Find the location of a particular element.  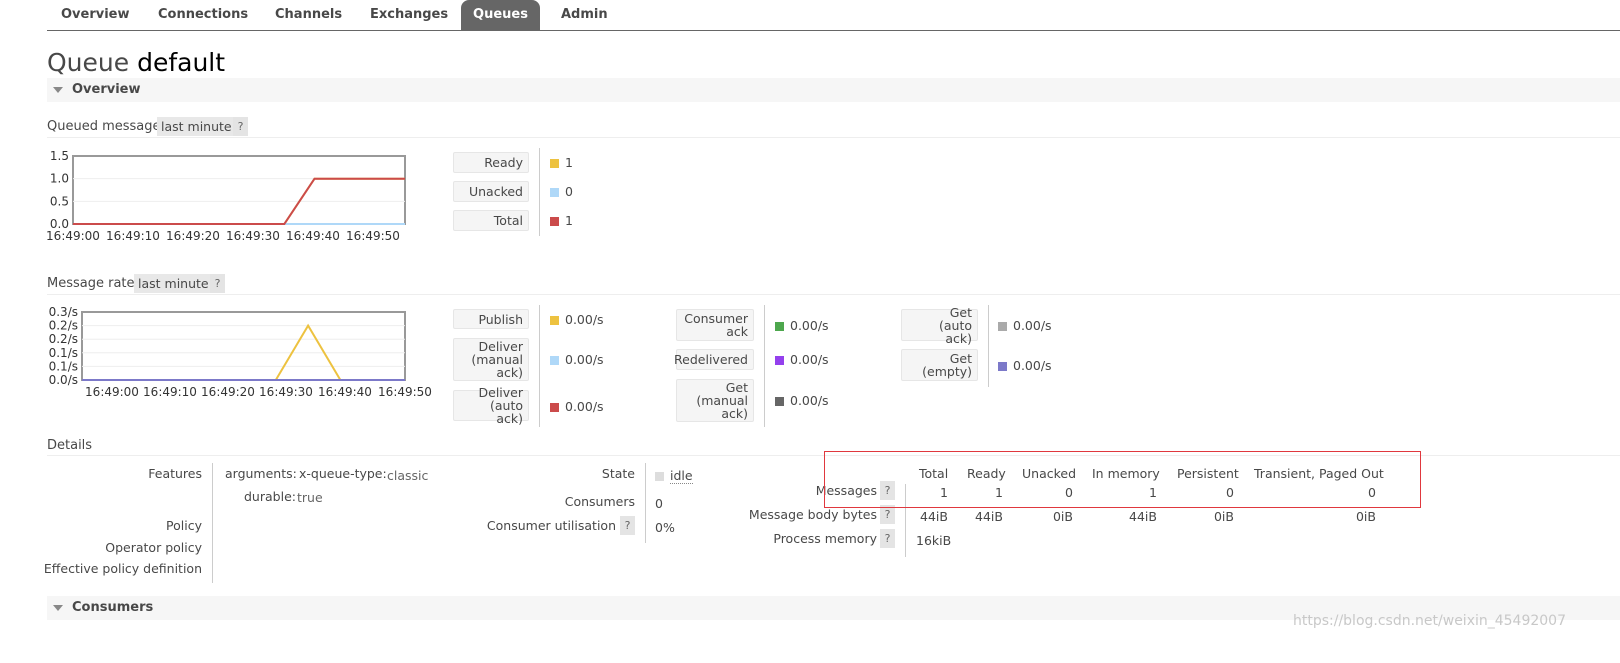

bytes-persistent: 0iB is located at coordinates (1223, 516).